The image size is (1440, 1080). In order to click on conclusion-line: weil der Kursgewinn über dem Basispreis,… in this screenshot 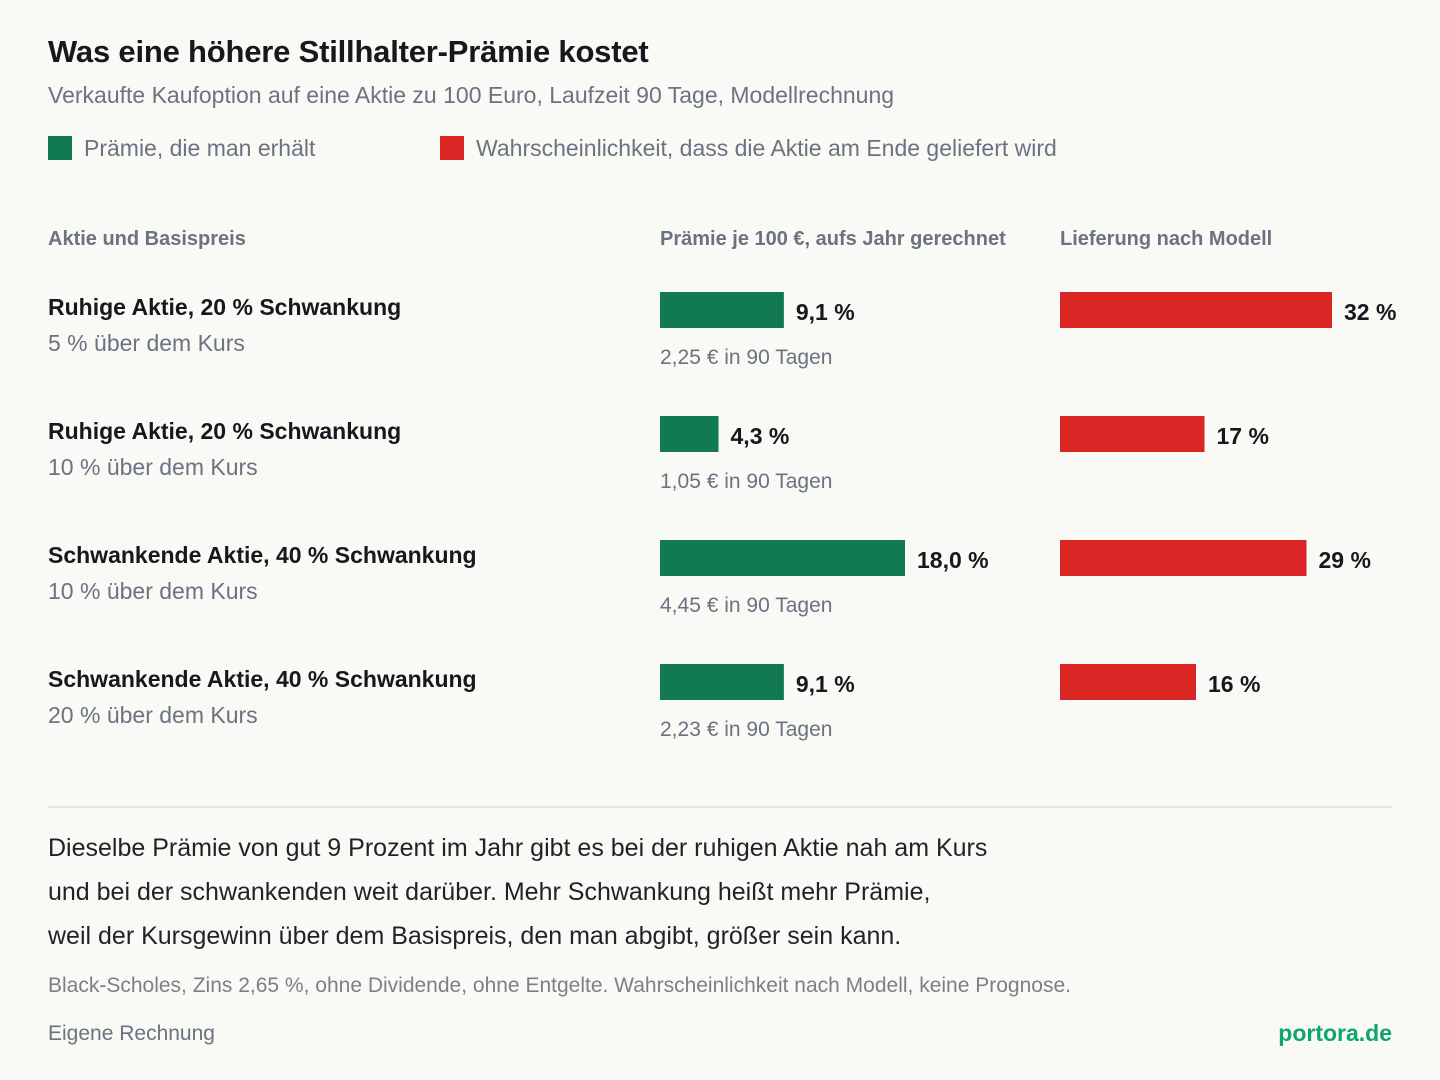, I will do `click(475, 936)`.